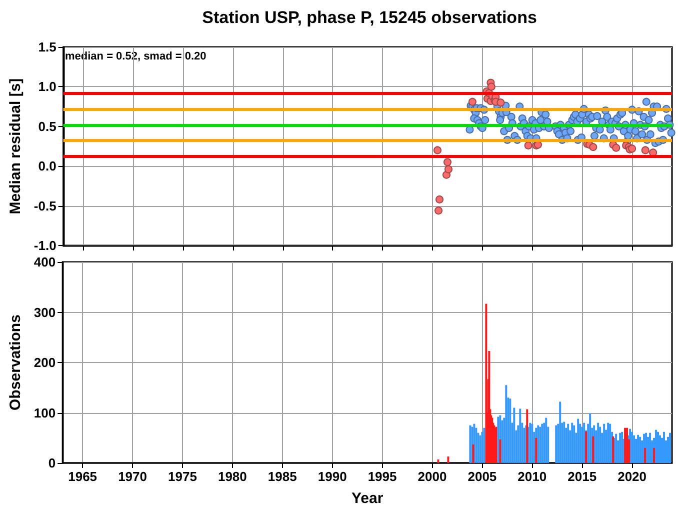 The width and height of the screenshot is (678, 511). Describe the element at coordinates (582, 476) in the screenshot. I see `x-tick-label: 2015` at that location.